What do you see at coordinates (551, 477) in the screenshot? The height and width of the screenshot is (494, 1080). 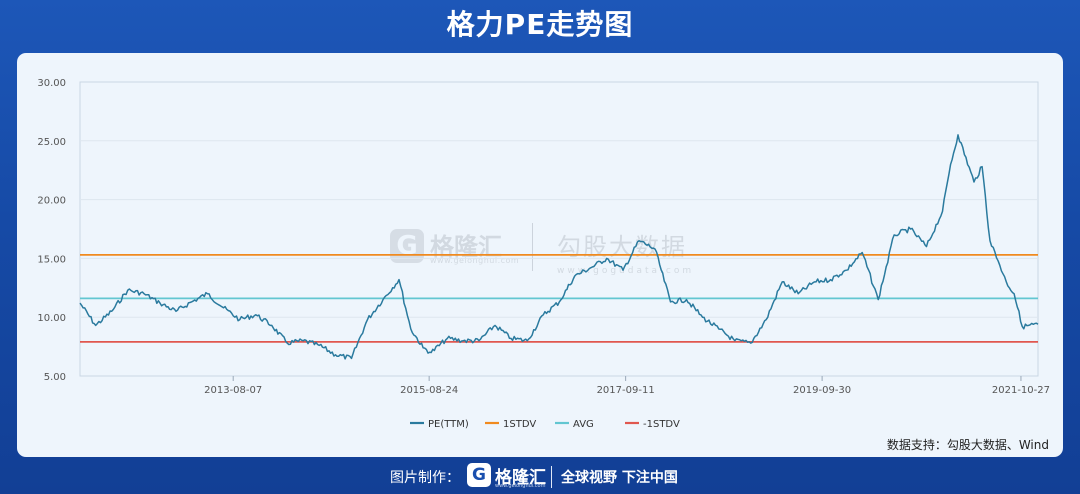 I see `footer-divider` at bounding box center [551, 477].